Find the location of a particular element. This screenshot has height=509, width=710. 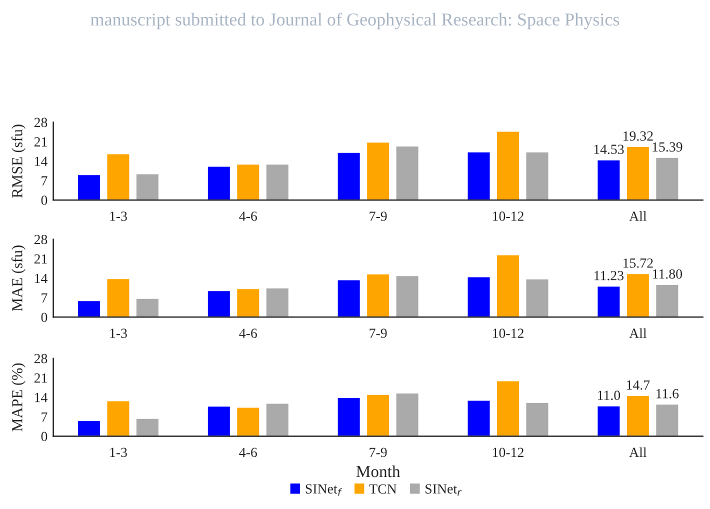

legend-label: SINet$_{f}$ is located at coordinates (324, 490).